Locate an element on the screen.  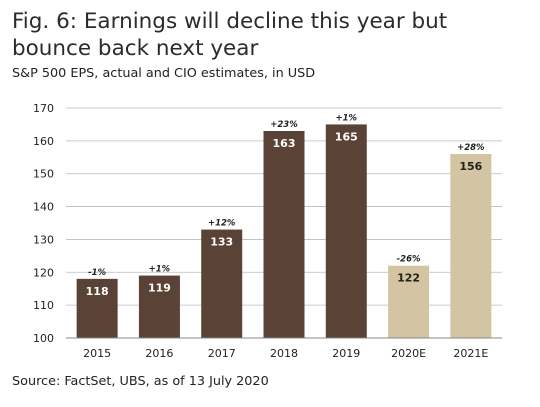
y-tick-label: 140 is located at coordinates (43, 207).